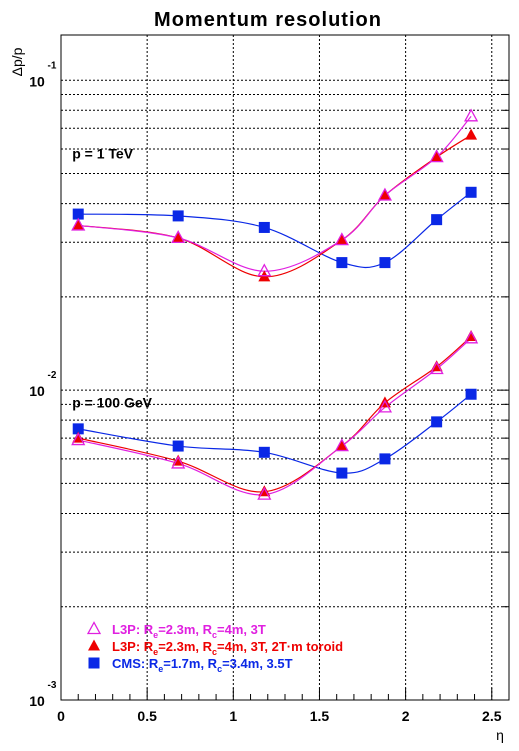  What do you see at coordinates (52, 65) in the screenshot?
I see `y-tick-label-exponent: -1` at bounding box center [52, 65].